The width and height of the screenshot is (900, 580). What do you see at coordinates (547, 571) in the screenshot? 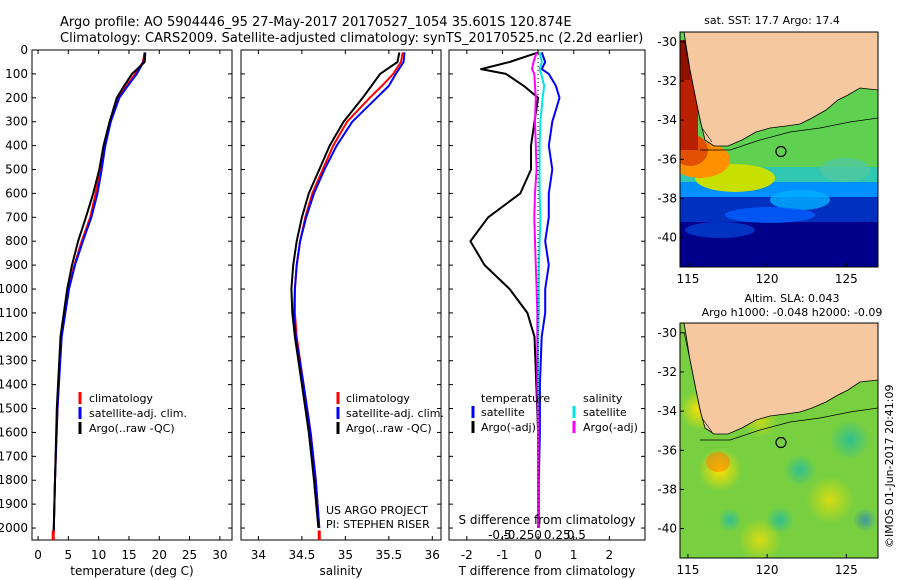
I see `difference-xlabel: T difference from climatology` at bounding box center [547, 571].